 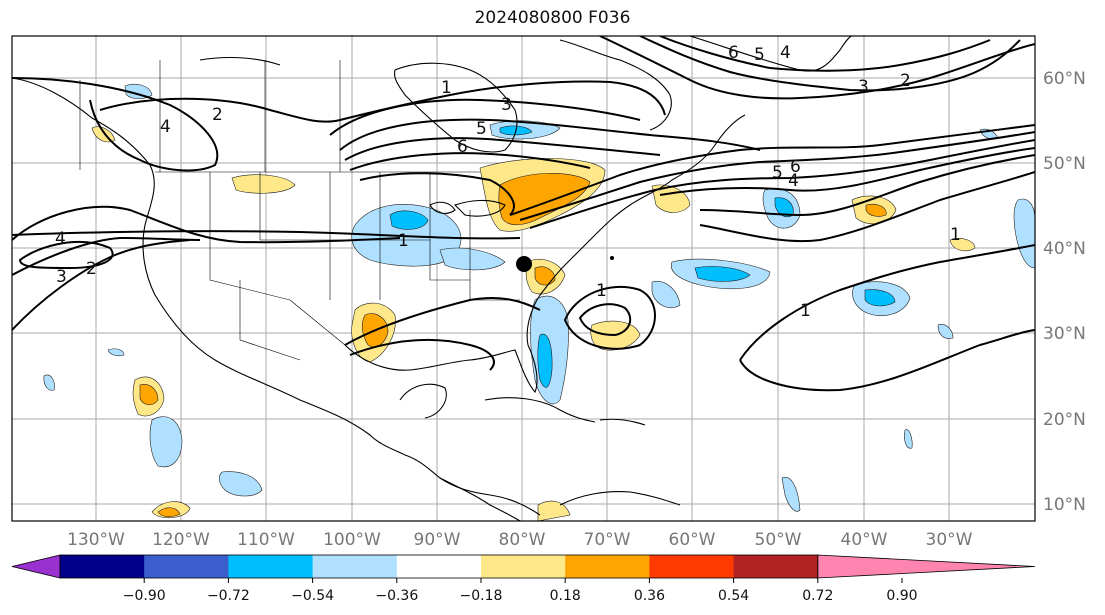 I want to click on latitude-label: 40°N, so click(x=1064, y=249).